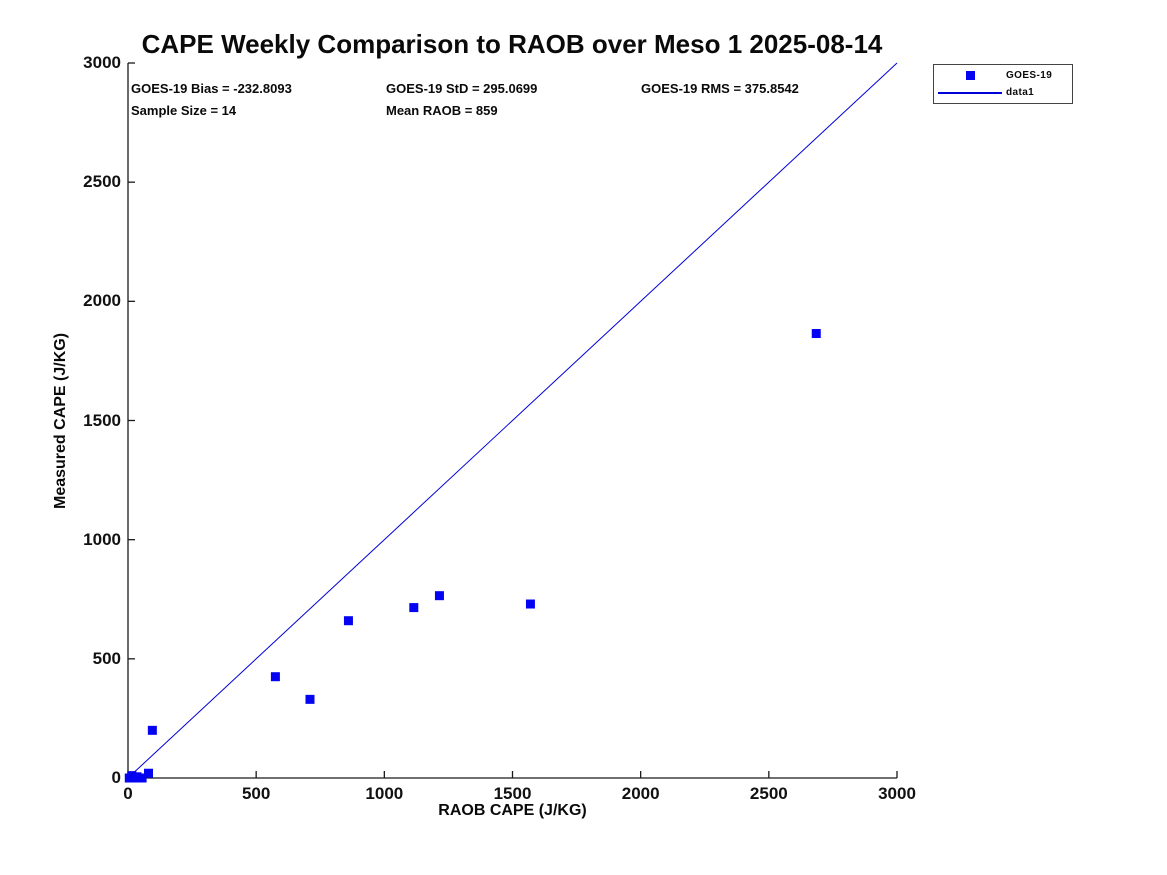 Image resolution: width=1167 pixels, height=875 pixels. What do you see at coordinates (102, 62) in the screenshot?
I see `y-tick-label: 3000` at bounding box center [102, 62].